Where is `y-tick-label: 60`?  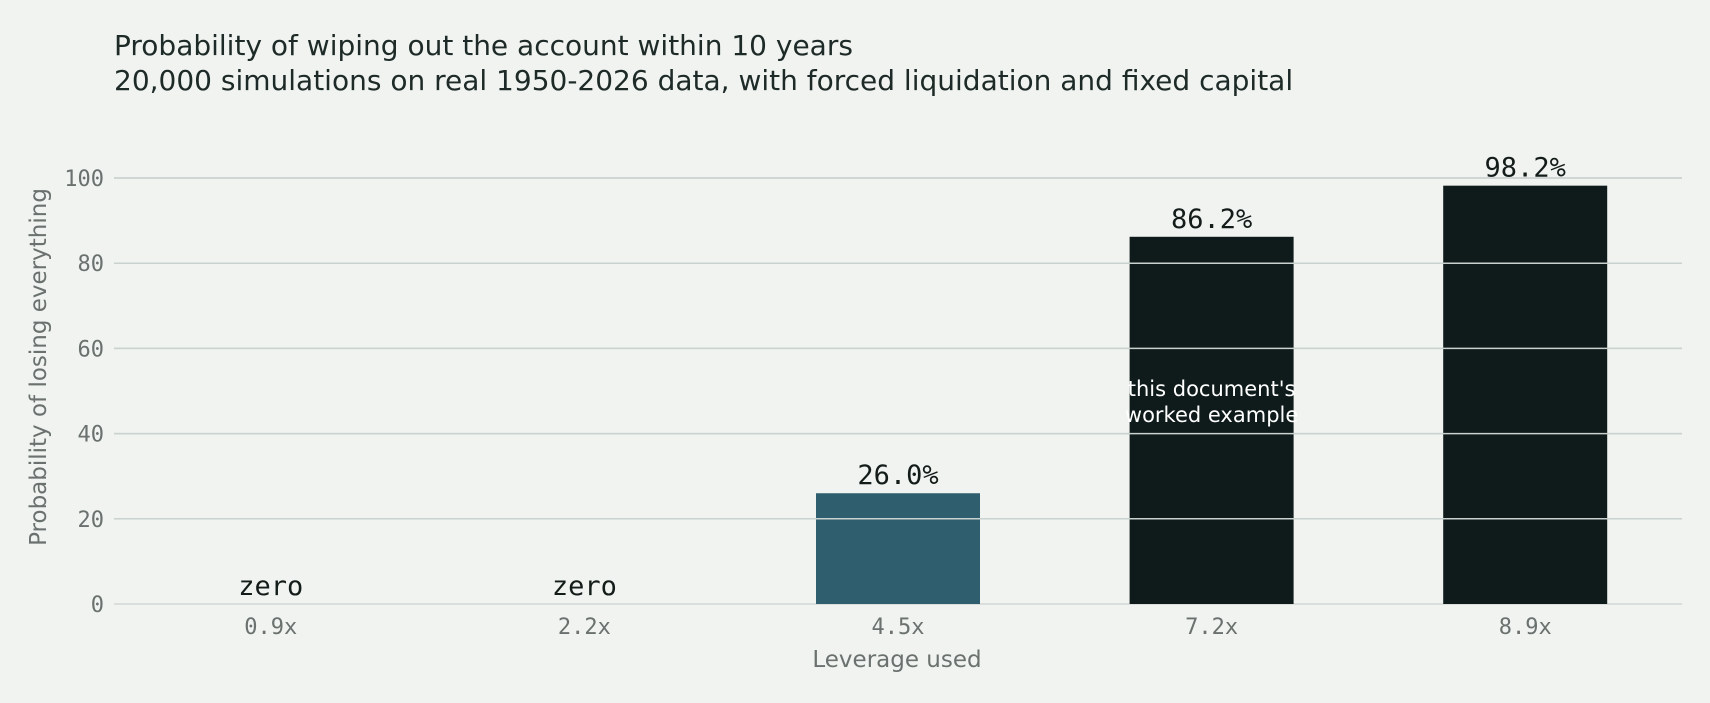
y-tick-label: 60 is located at coordinates (91, 349).